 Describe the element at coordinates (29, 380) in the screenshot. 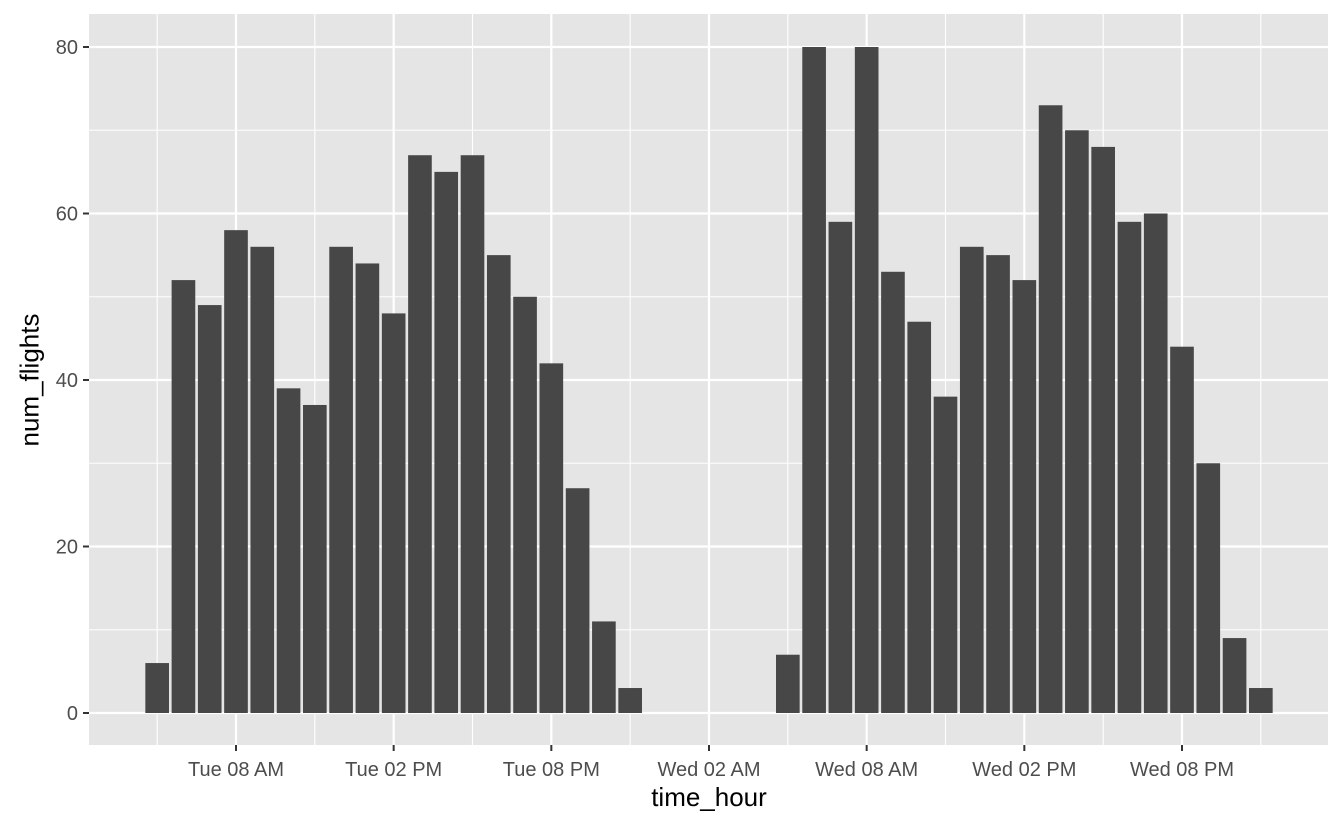

I see `y-axis-title: num_flights` at that location.